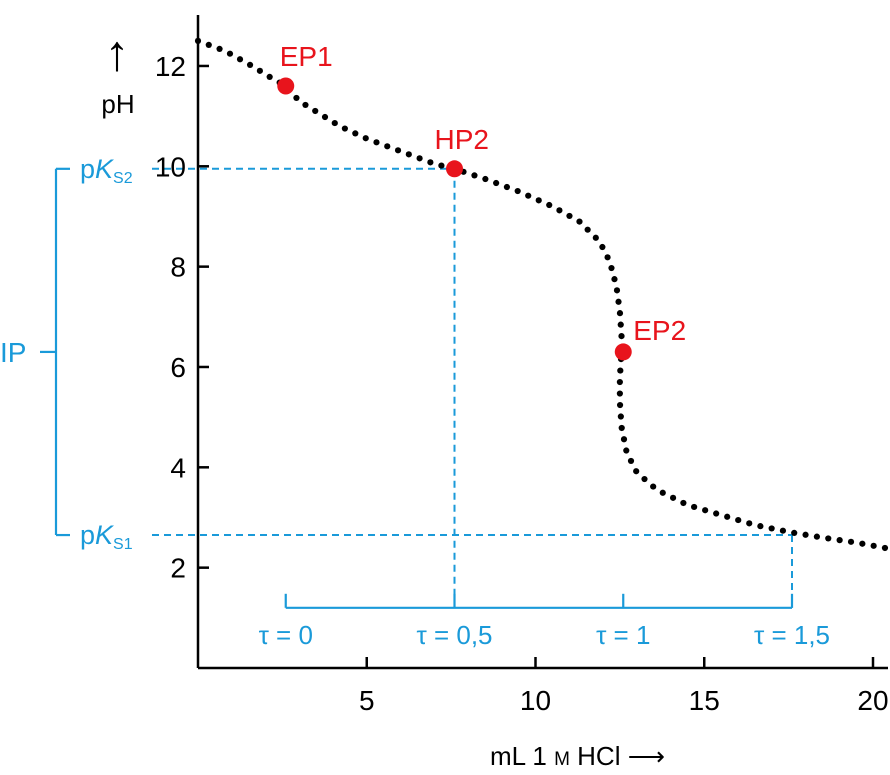  What do you see at coordinates (178, 267) in the screenshot?
I see `y-tick-label: 8` at bounding box center [178, 267].